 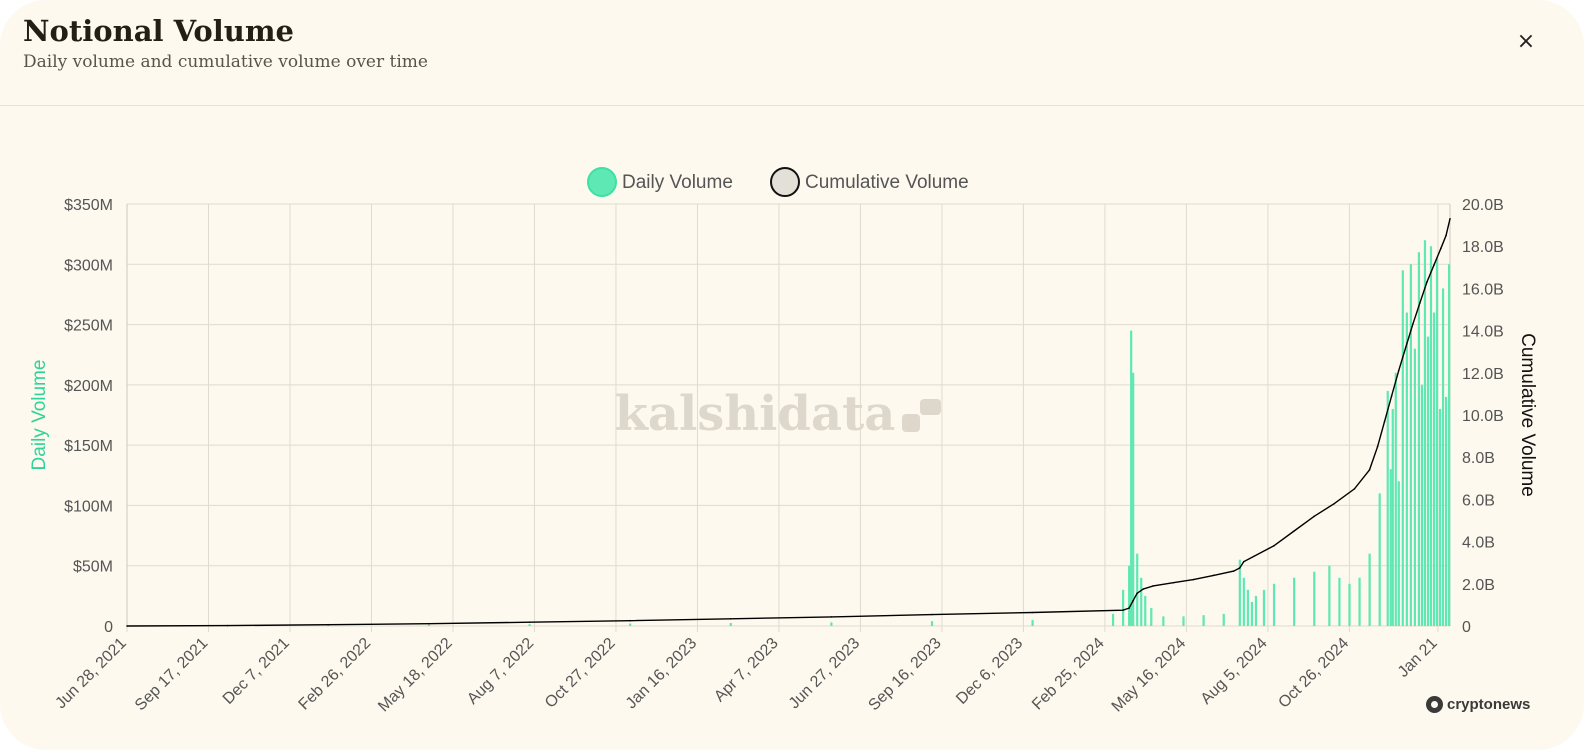 What do you see at coordinates (1149, 675) in the screenshot?
I see `x-tick-label: May 16, 2024` at bounding box center [1149, 675].